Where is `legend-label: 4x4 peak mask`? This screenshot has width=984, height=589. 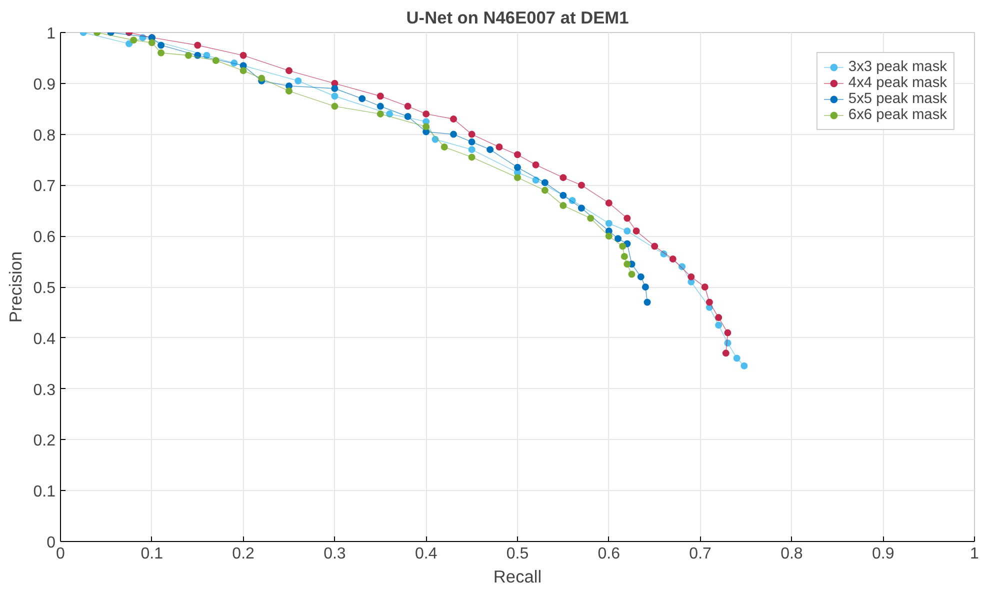
legend-label: 4x4 peak mask is located at coordinates (897, 83).